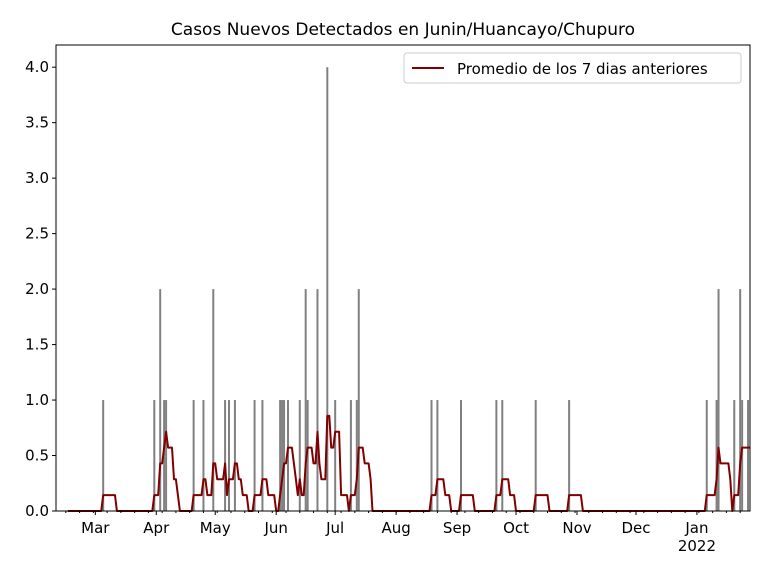  What do you see at coordinates (334, 528) in the screenshot?
I see `x-tick-label: Jul` at bounding box center [334, 528].